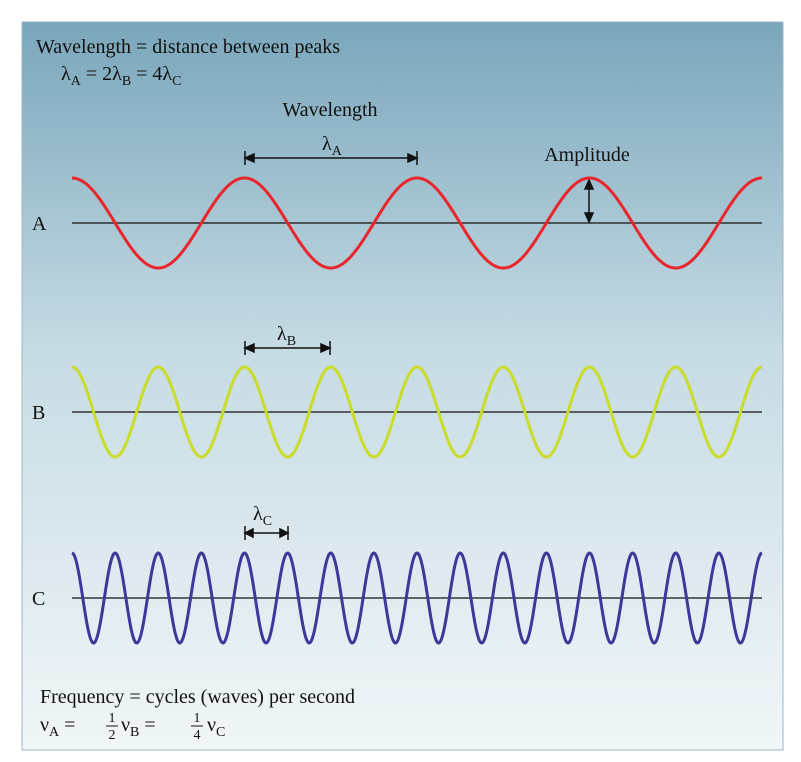  Describe the element at coordinates (587, 155) in the screenshot. I see `amplitude-label: Amplitude` at that location.